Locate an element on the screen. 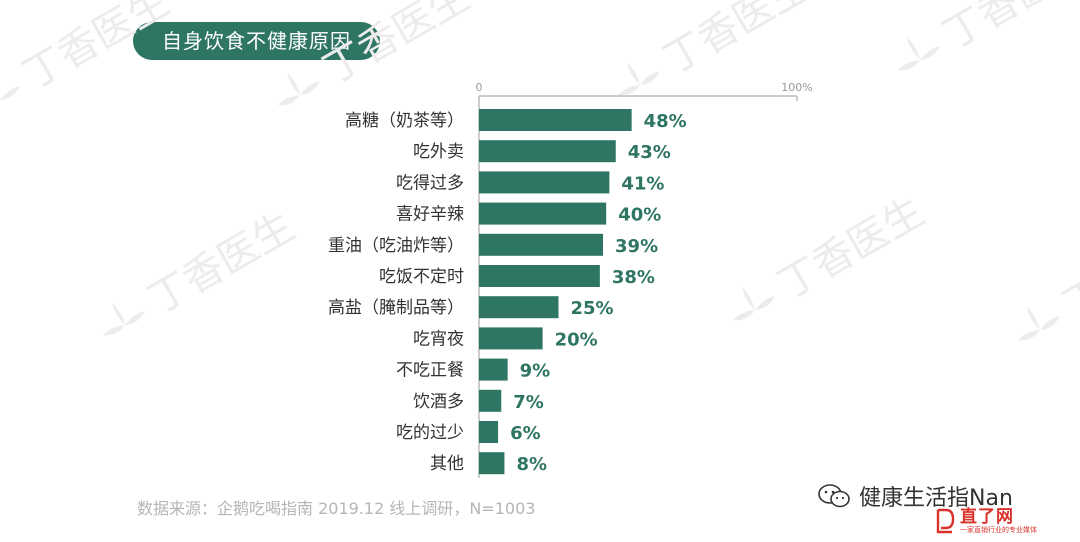  category-label: 饮酒多 is located at coordinates (438, 402).